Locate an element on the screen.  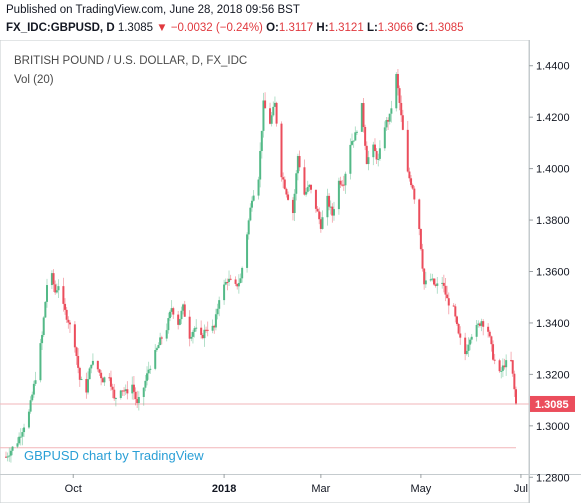
y-tick-label: 1.4200 is located at coordinates (553, 118).